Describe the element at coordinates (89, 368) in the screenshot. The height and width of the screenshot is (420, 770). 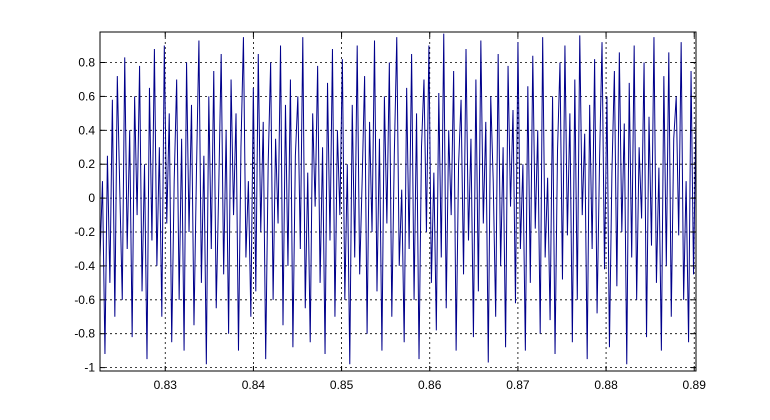
I see `y-tick-label: -1` at that location.